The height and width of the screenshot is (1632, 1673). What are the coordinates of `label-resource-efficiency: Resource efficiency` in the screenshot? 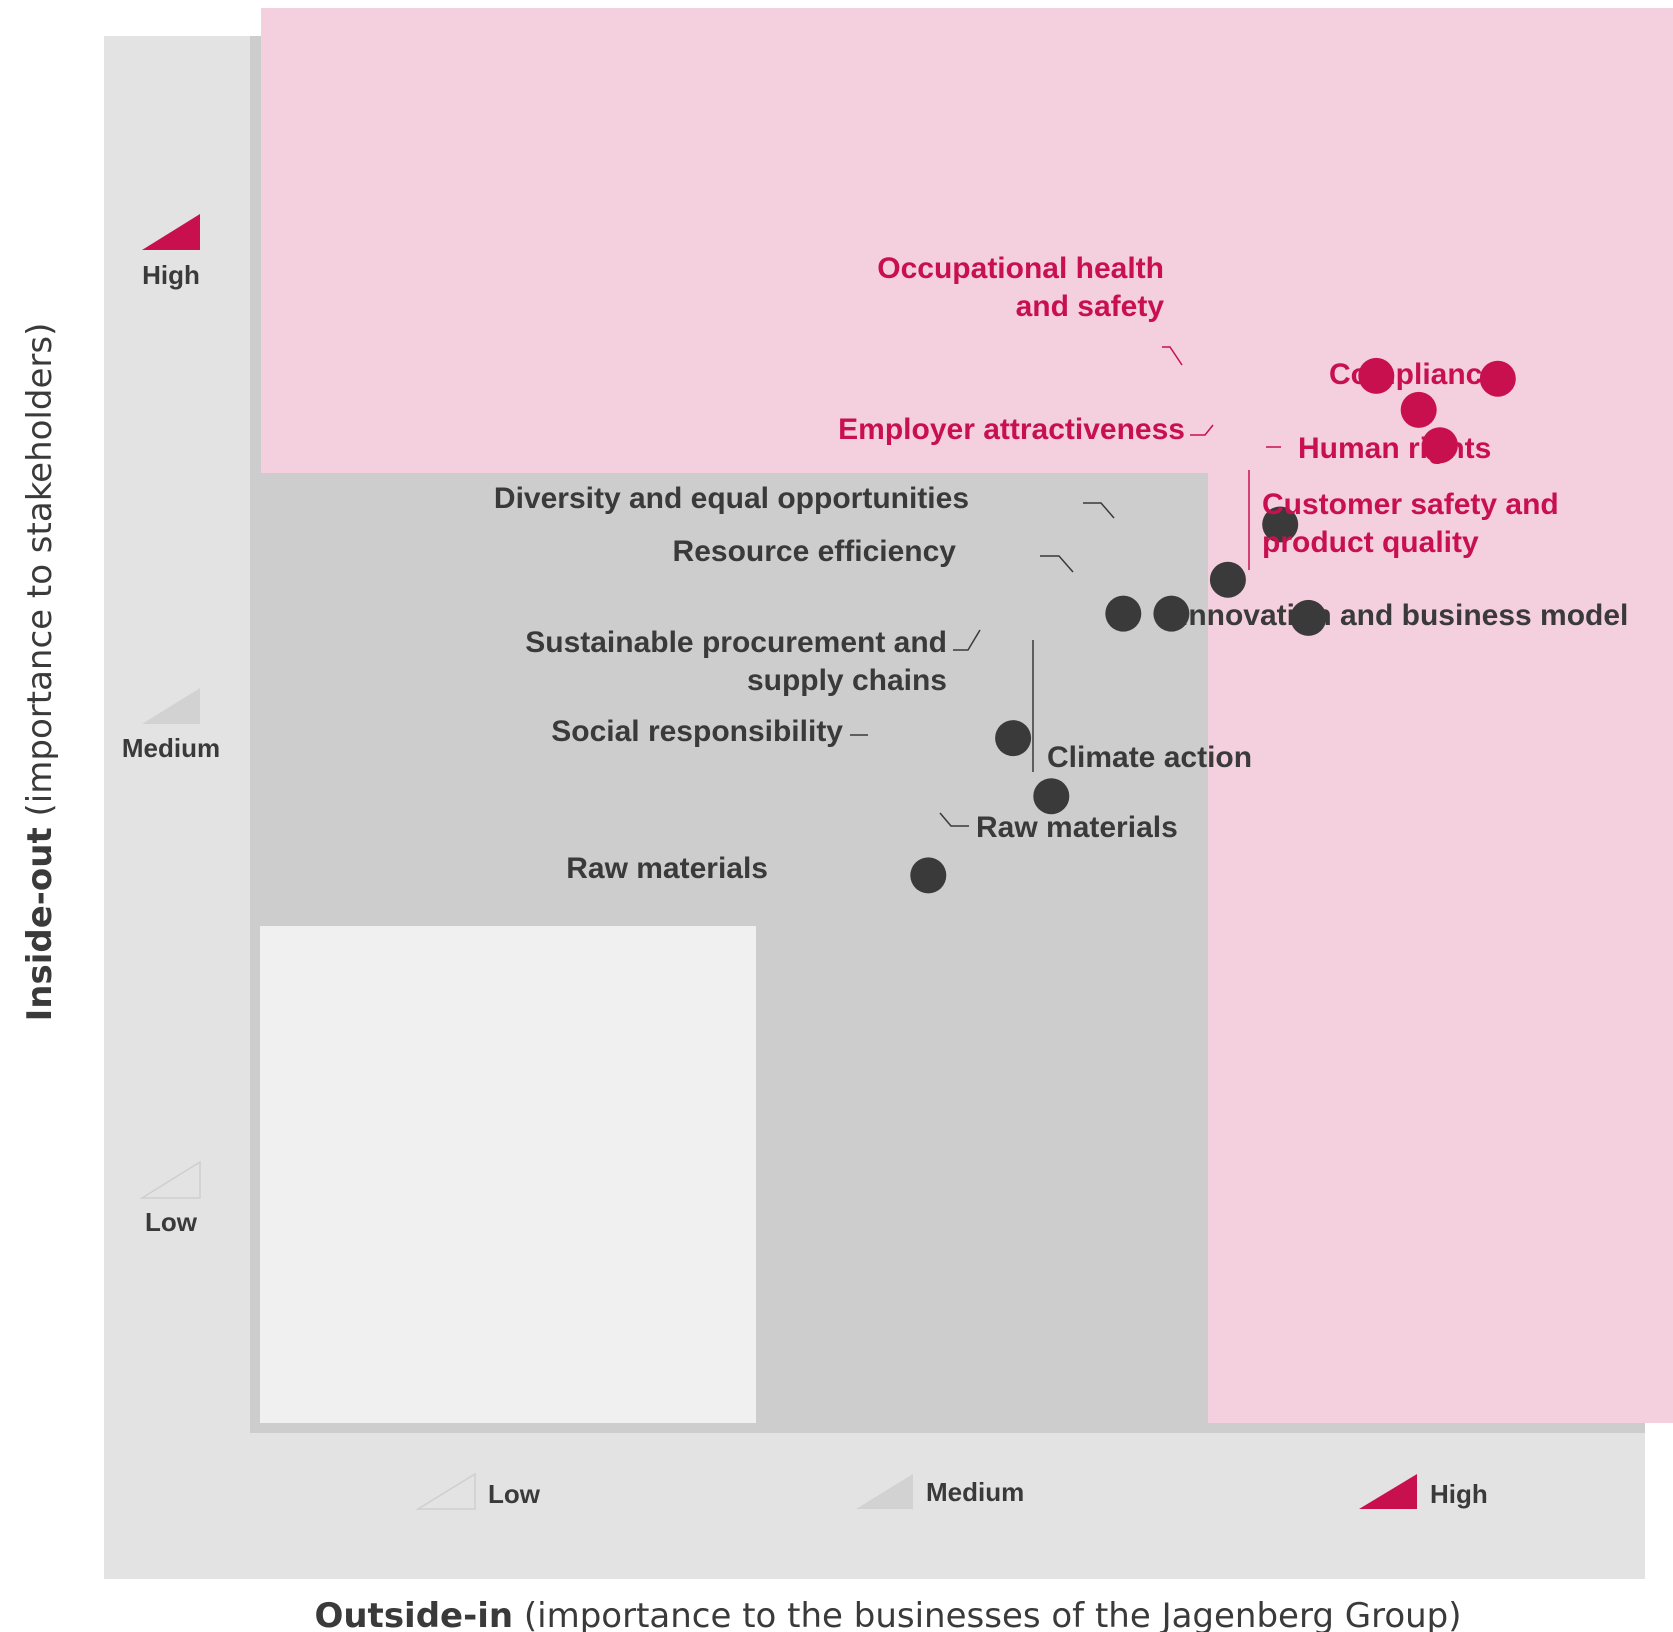 It's located at (815, 551).